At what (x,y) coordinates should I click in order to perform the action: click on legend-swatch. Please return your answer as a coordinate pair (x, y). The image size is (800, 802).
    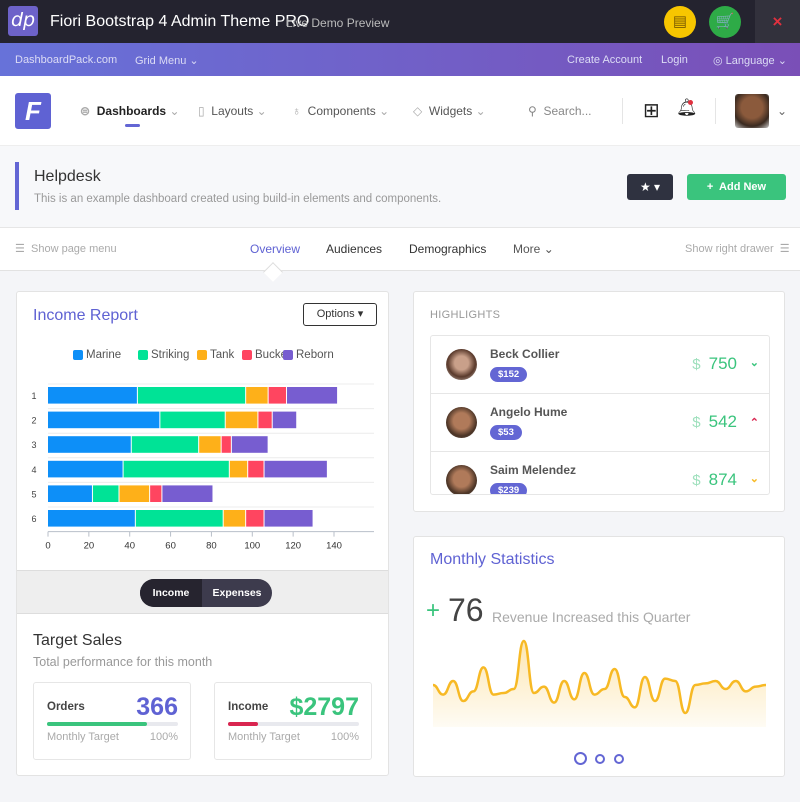
    Looking at the image, I should click on (288, 355).